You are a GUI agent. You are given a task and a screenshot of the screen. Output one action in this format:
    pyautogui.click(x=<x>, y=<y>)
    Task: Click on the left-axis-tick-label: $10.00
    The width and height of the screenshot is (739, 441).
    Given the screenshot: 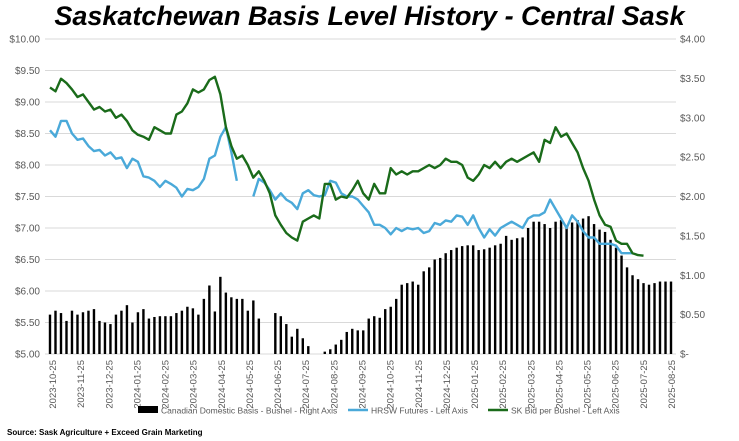 What is the action you would take?
    pyautogui.click(x=24, y=40)
    